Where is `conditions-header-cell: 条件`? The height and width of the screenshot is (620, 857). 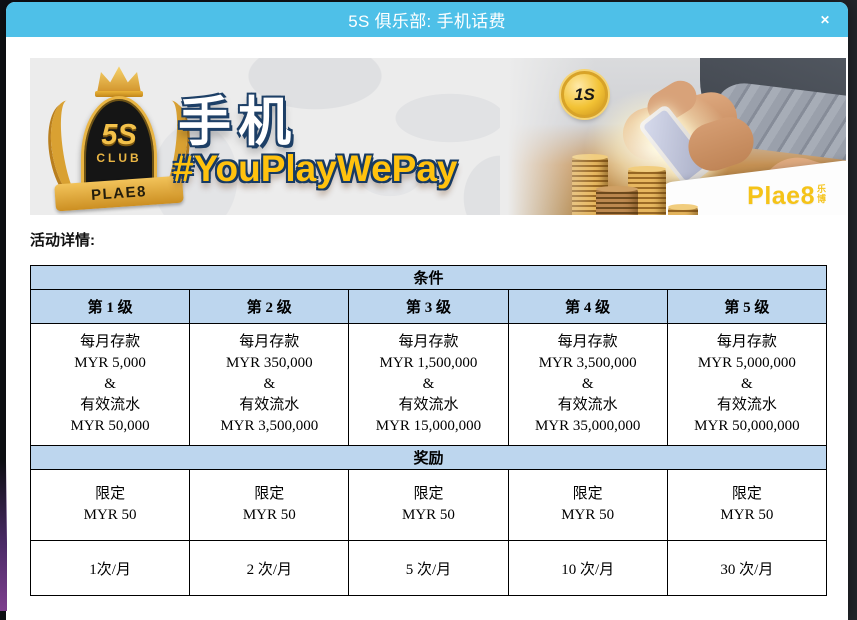
conditions-header-cell: 条件 is located at coordinates (428, 277).